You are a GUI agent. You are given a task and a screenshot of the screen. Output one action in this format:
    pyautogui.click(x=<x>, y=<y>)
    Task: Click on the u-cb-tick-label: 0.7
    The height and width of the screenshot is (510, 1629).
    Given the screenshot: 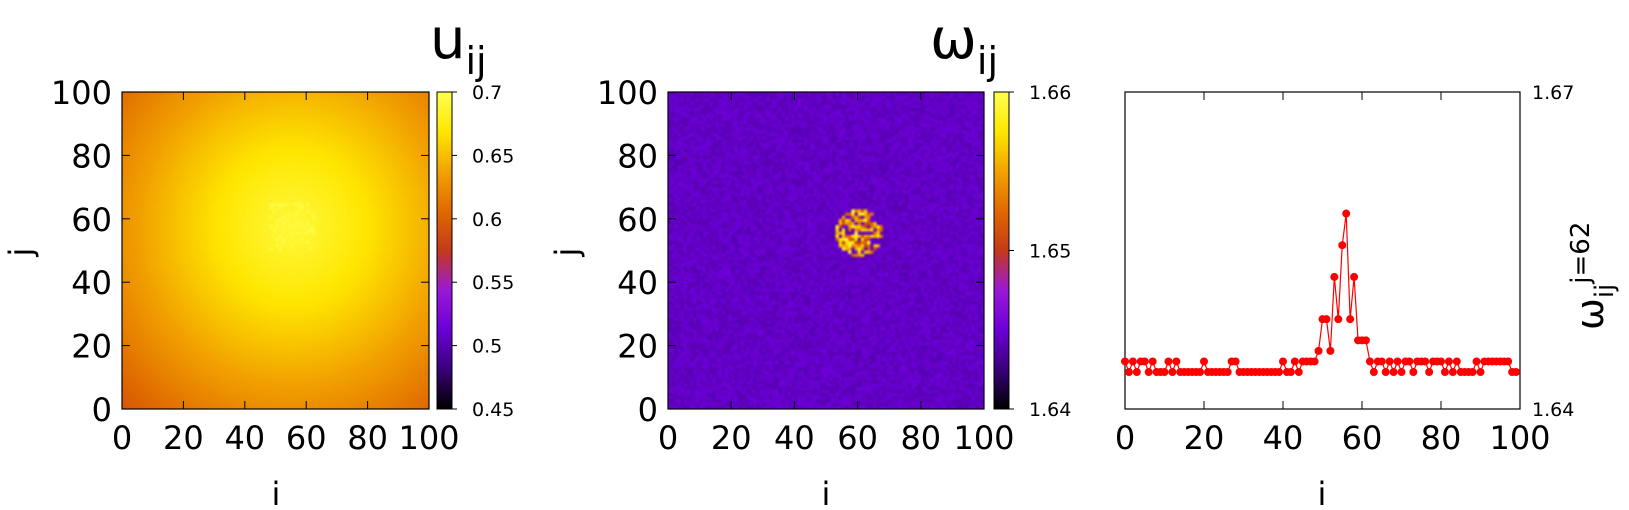 What is the action you would take?
    pyautogui.click(x=487, y=93)
    